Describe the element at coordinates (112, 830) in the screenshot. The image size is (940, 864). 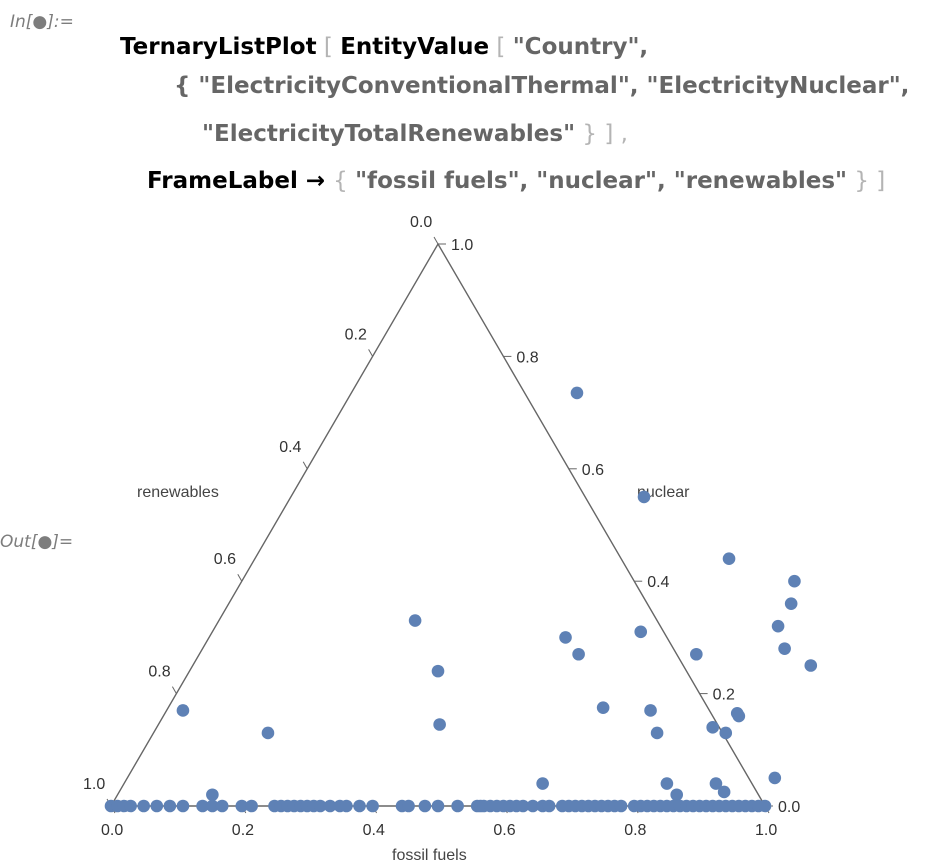
I see `bottom-tick-label: 0.0` at that location.